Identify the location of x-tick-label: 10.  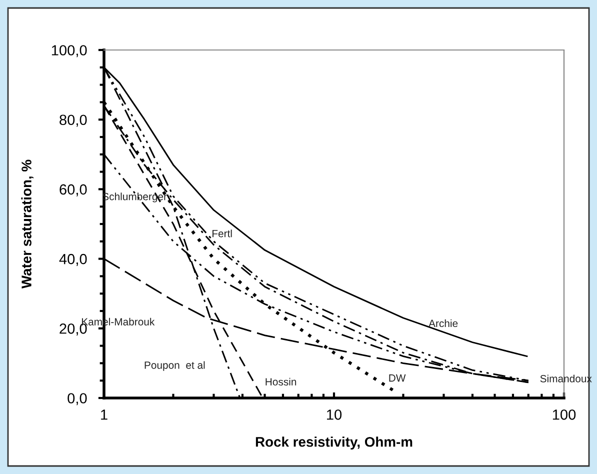
(334, 414).